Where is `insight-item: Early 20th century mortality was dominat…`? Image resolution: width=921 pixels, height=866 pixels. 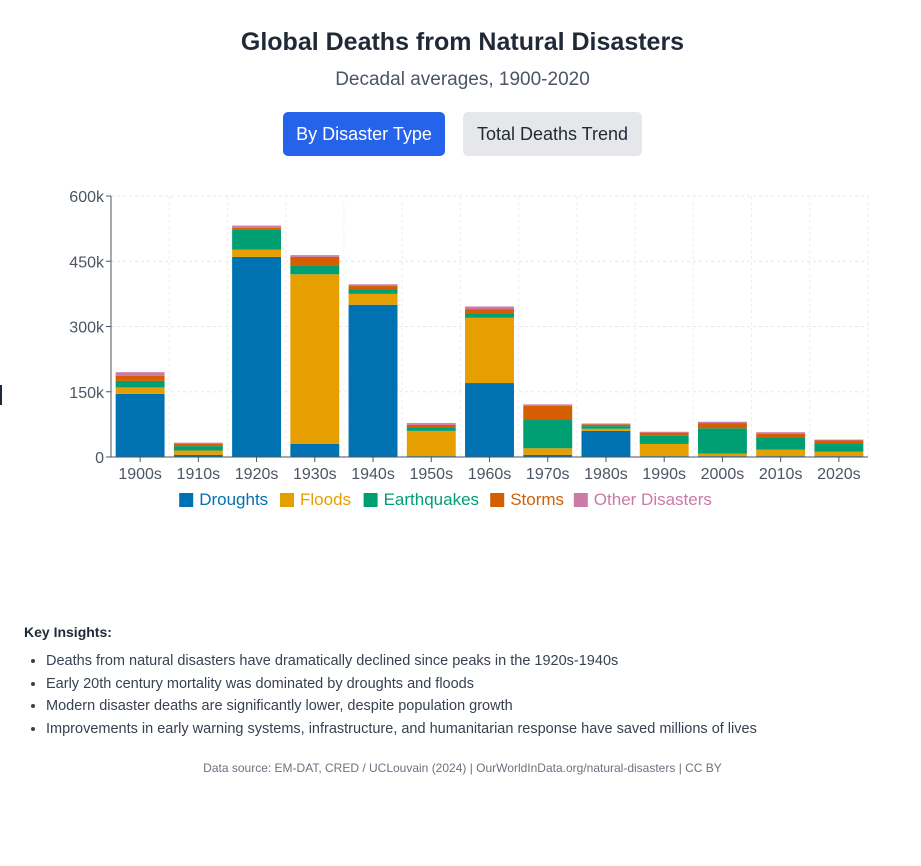 insight-item: Early 20th century mortality was dominat… is located at coordinates (475, 684).